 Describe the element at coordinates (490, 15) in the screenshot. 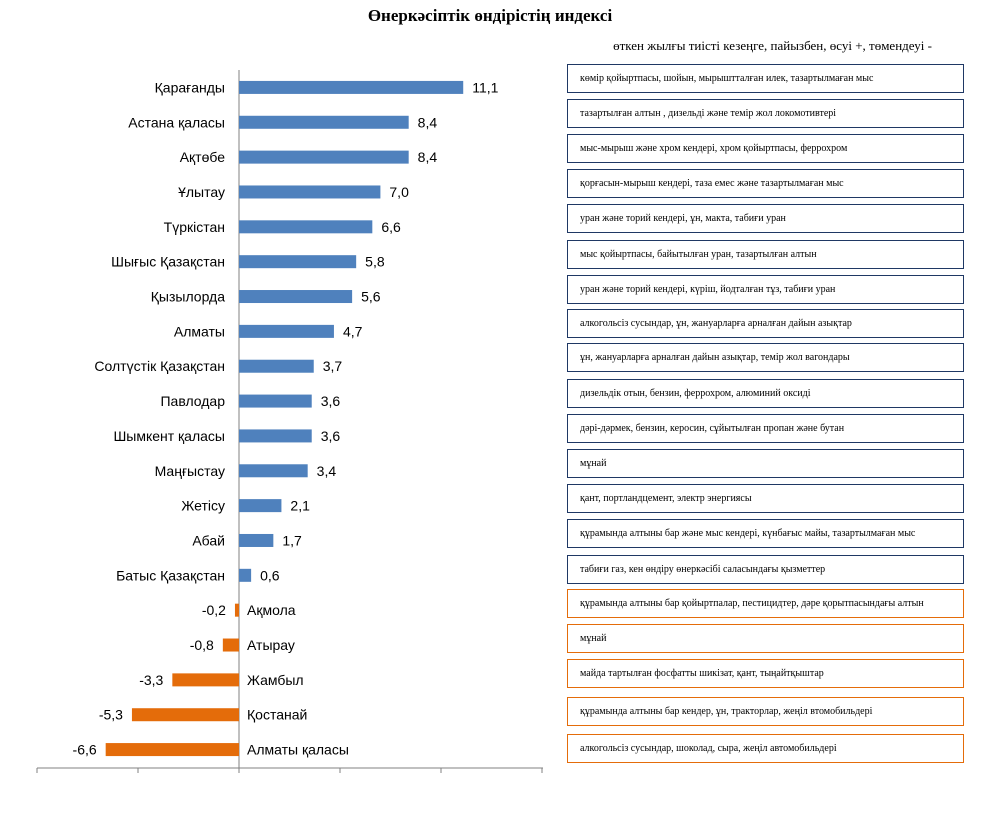

I see `chart-title: Өнеркәсіптік өндірістің индексі` at that location.